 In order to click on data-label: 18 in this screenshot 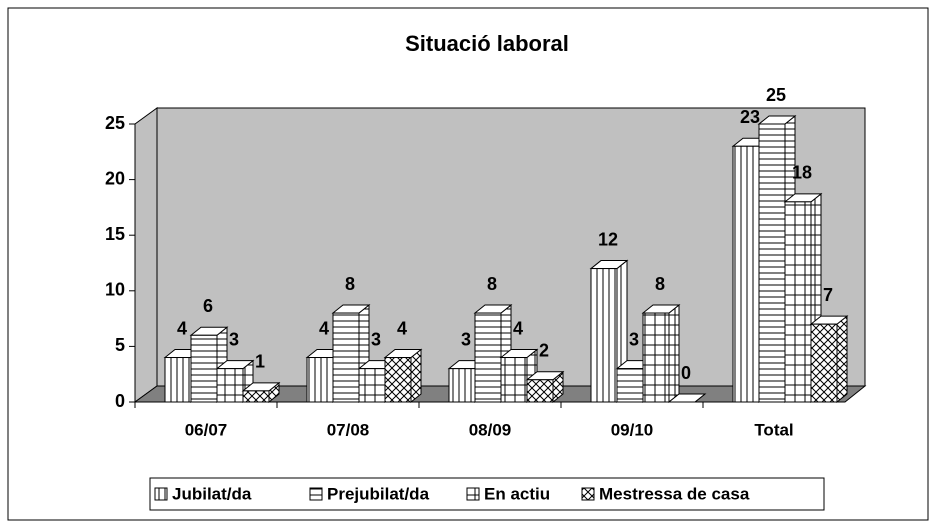, I will do `click(802, 173)`.